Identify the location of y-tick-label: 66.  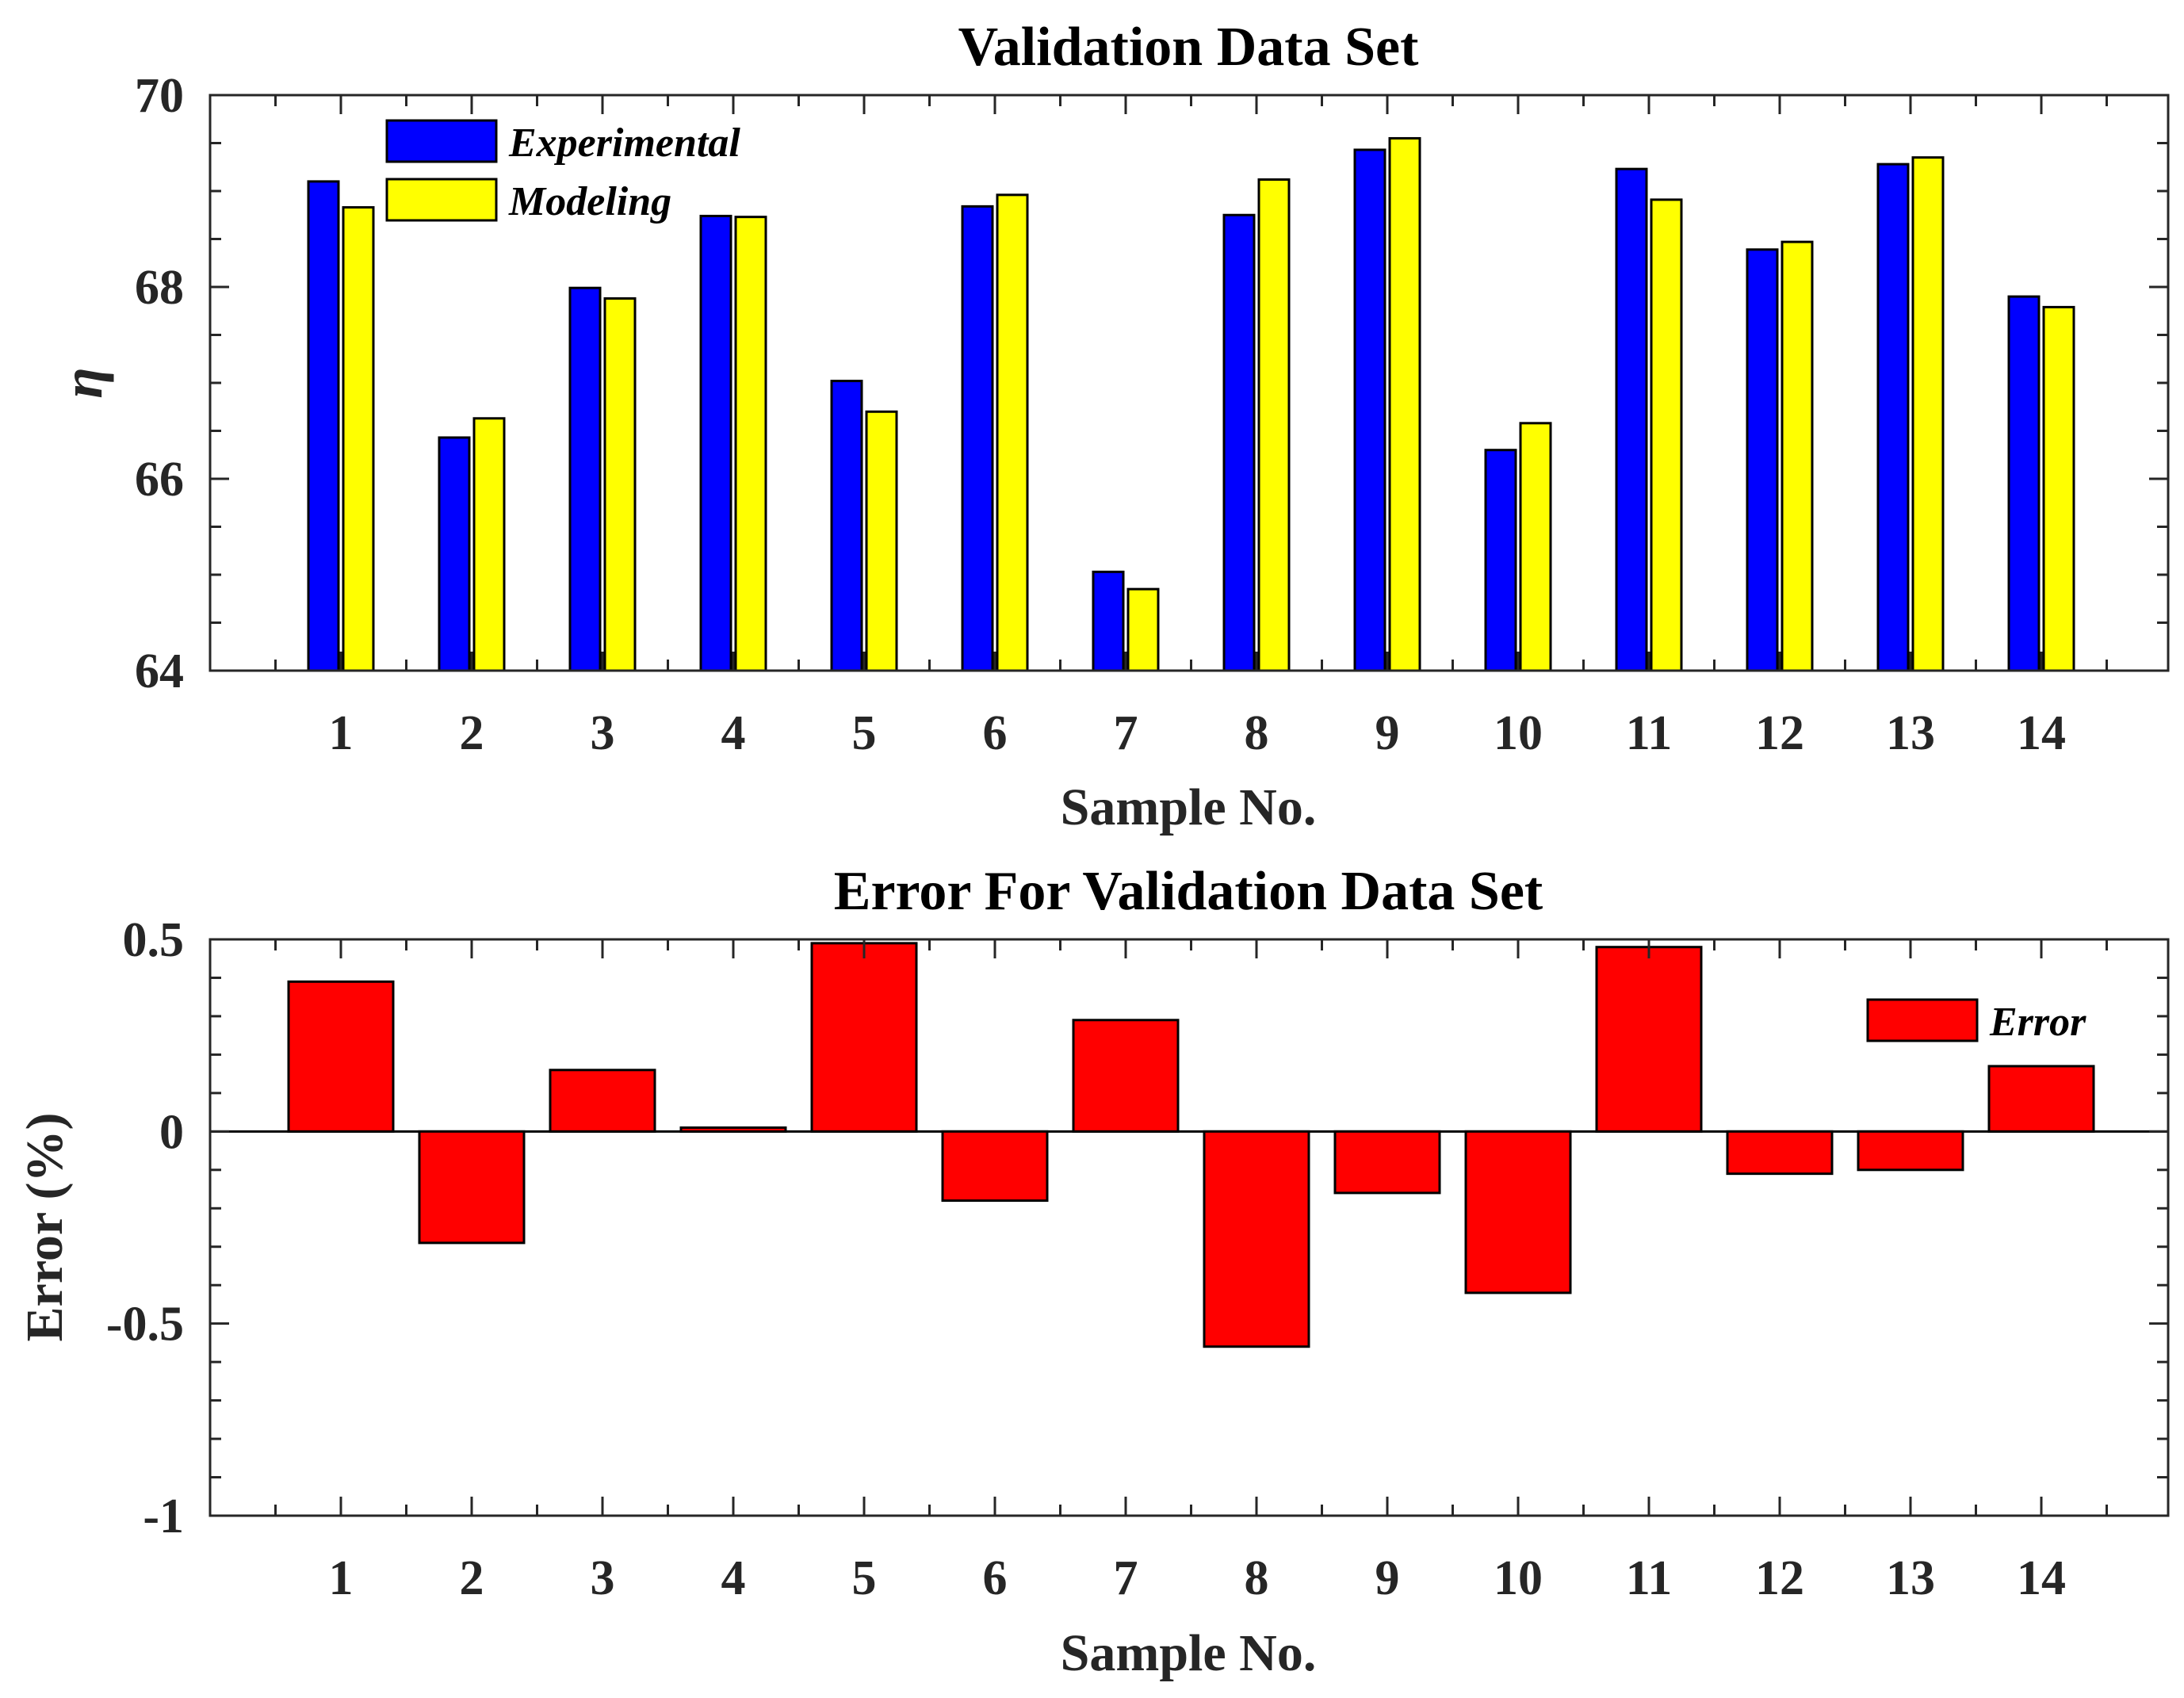
(159, 480).